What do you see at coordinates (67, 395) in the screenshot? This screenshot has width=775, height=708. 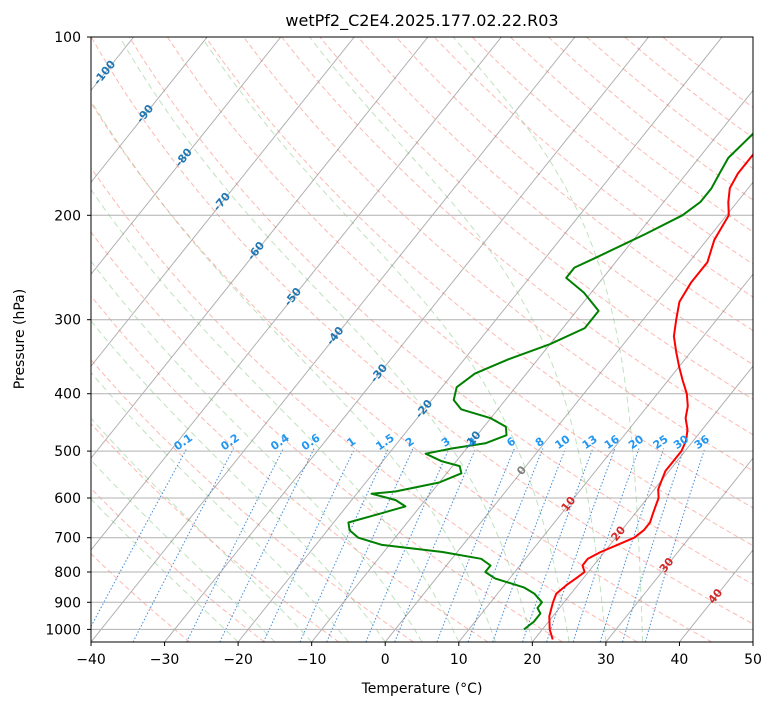 I see `y-tick-label: 400` at bounding box center [67, 395].